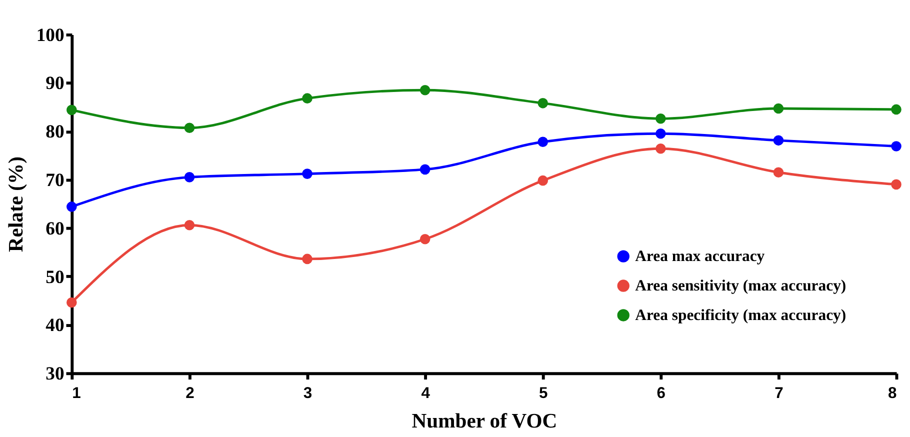  I want to click on y-tick-label: 80, so click(55, 132).